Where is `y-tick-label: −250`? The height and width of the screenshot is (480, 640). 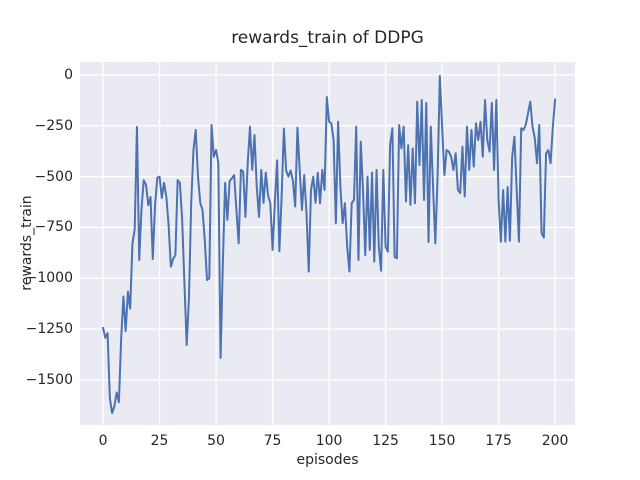 y-tick-label: −250 is located at coordinates (53, 125).